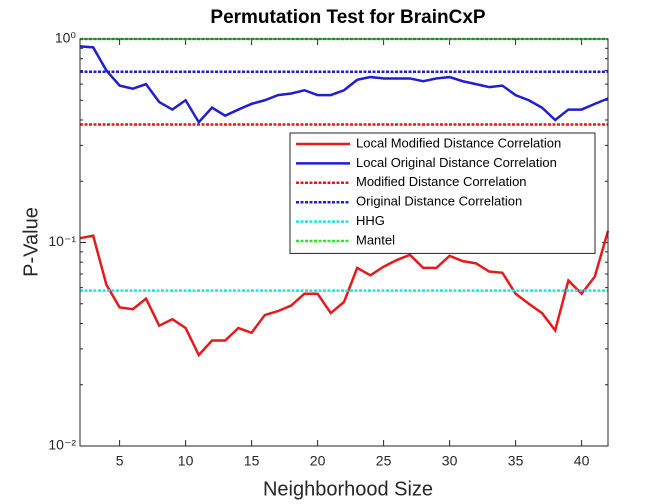  Describe the element at coordinates (441, 181) in the screenshot. I see `legend-label: Modified Distance Correlation` at that location.